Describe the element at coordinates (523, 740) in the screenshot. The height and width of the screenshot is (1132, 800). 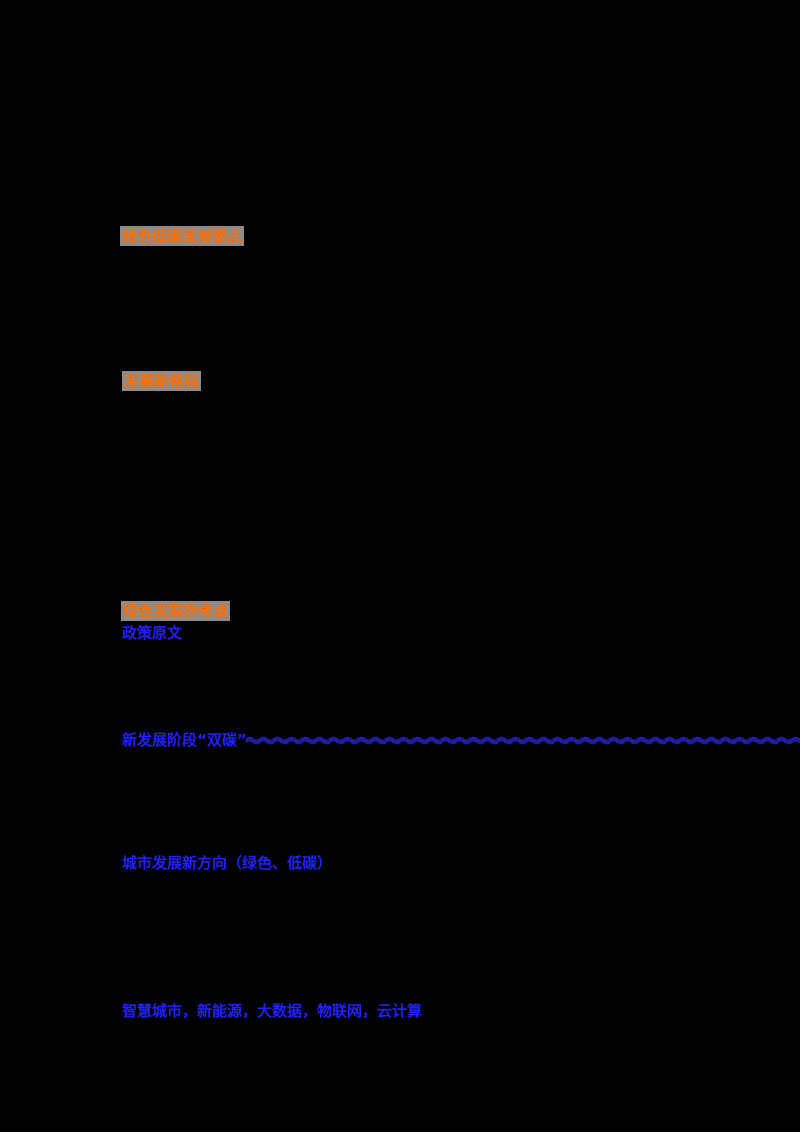
I see `wavy-underline` at that location.